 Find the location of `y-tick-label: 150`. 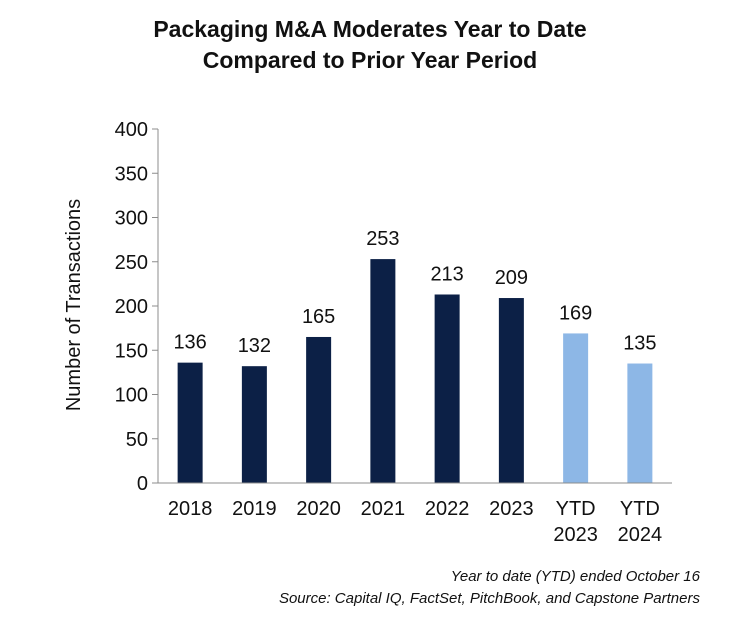

y-tick-label: 150 is located at coordinates (131, 351).